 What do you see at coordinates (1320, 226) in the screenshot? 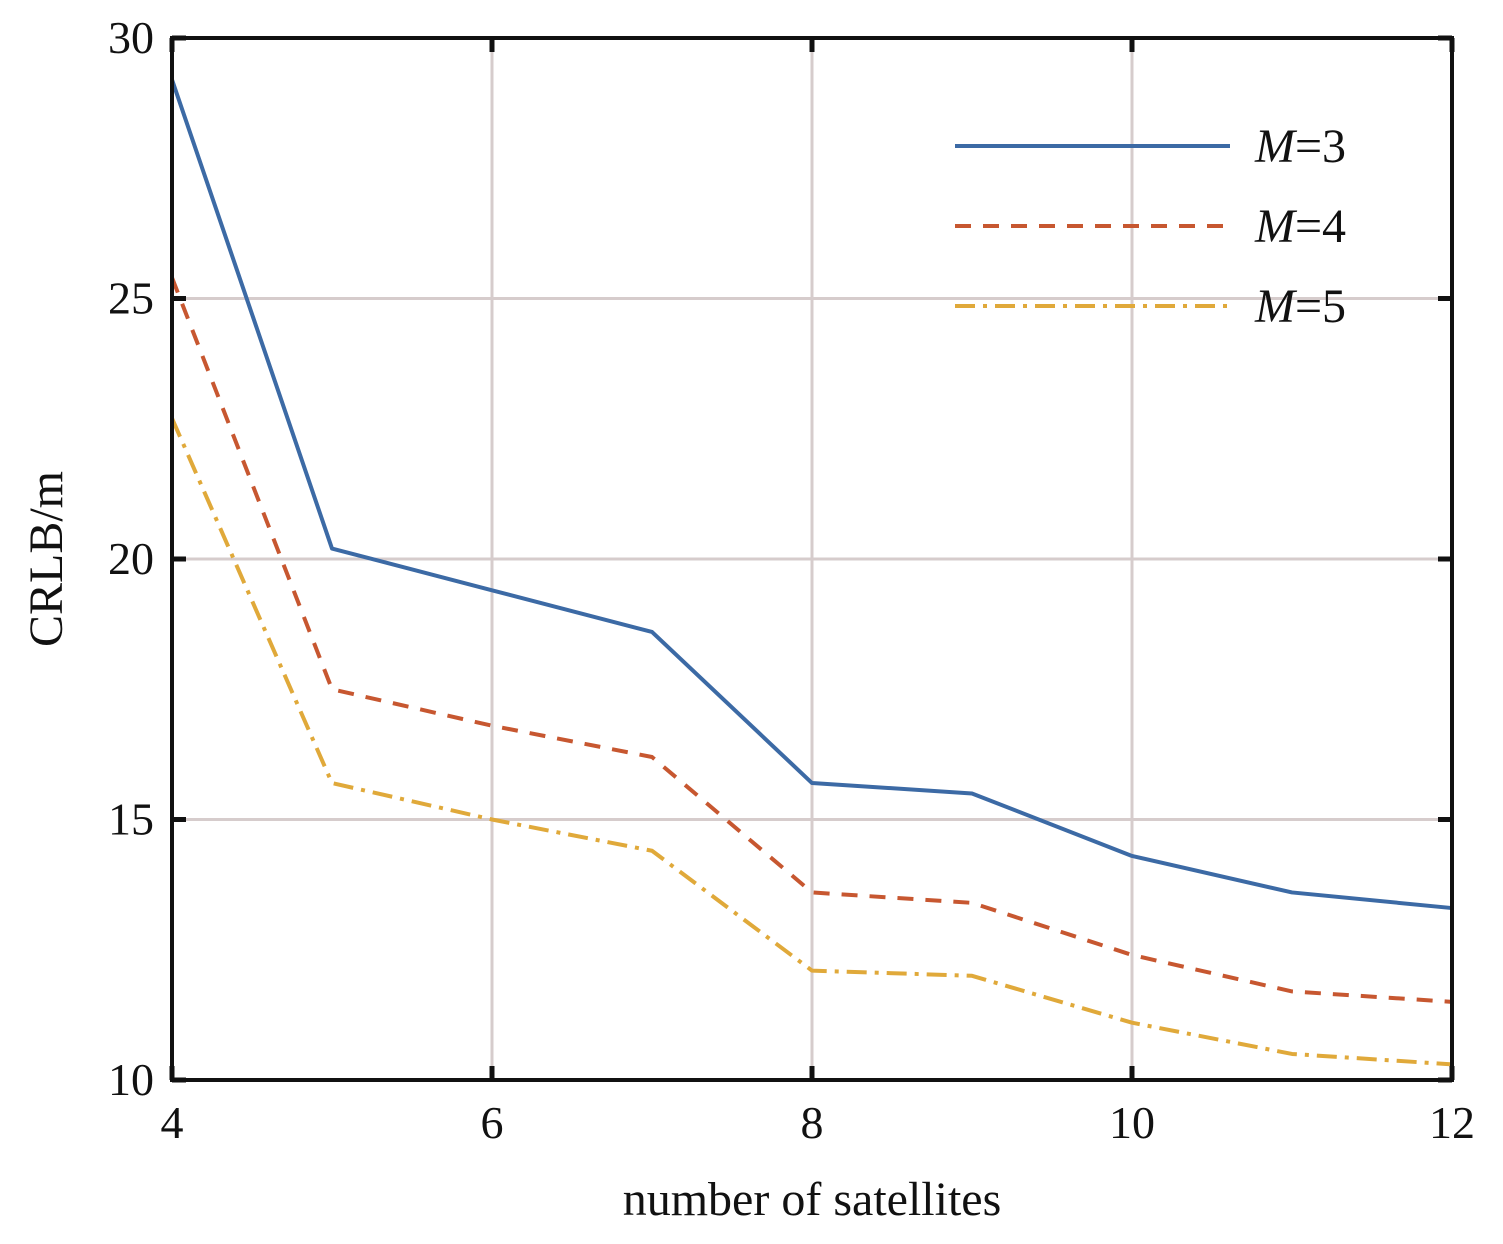
I see `legend-value: =4` at bounding box center [1320, 226].